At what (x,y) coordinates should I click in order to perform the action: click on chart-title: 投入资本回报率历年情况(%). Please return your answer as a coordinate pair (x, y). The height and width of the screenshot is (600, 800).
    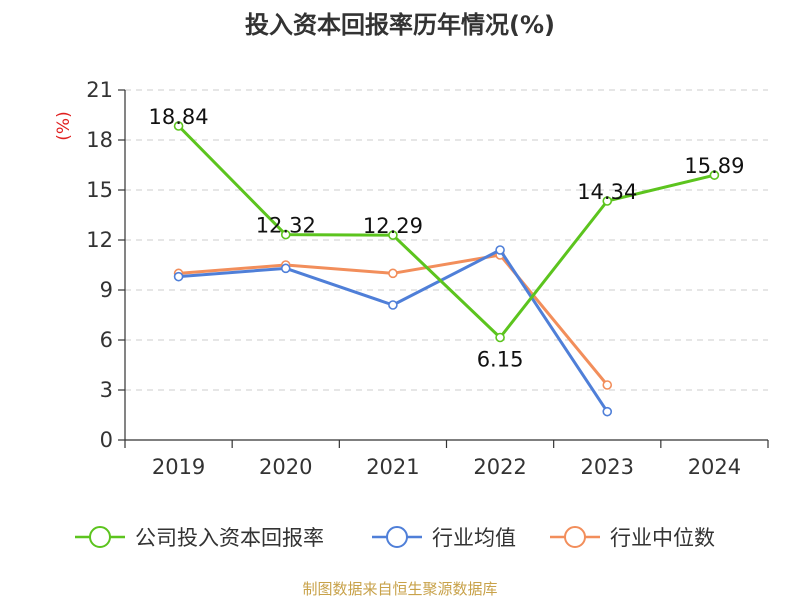
    Looking at the image, I should click on (400, 25).